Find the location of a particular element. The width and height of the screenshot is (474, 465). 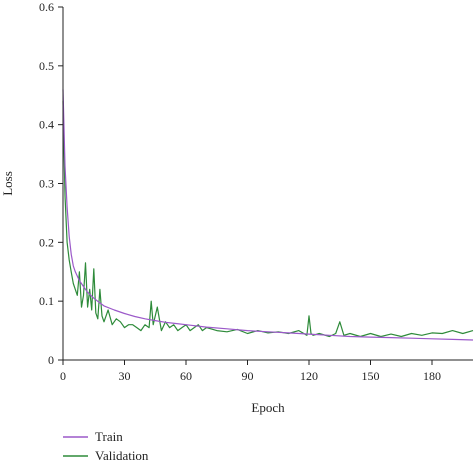

y-tick-label: 0.3 is located at coordinates (46, 184).